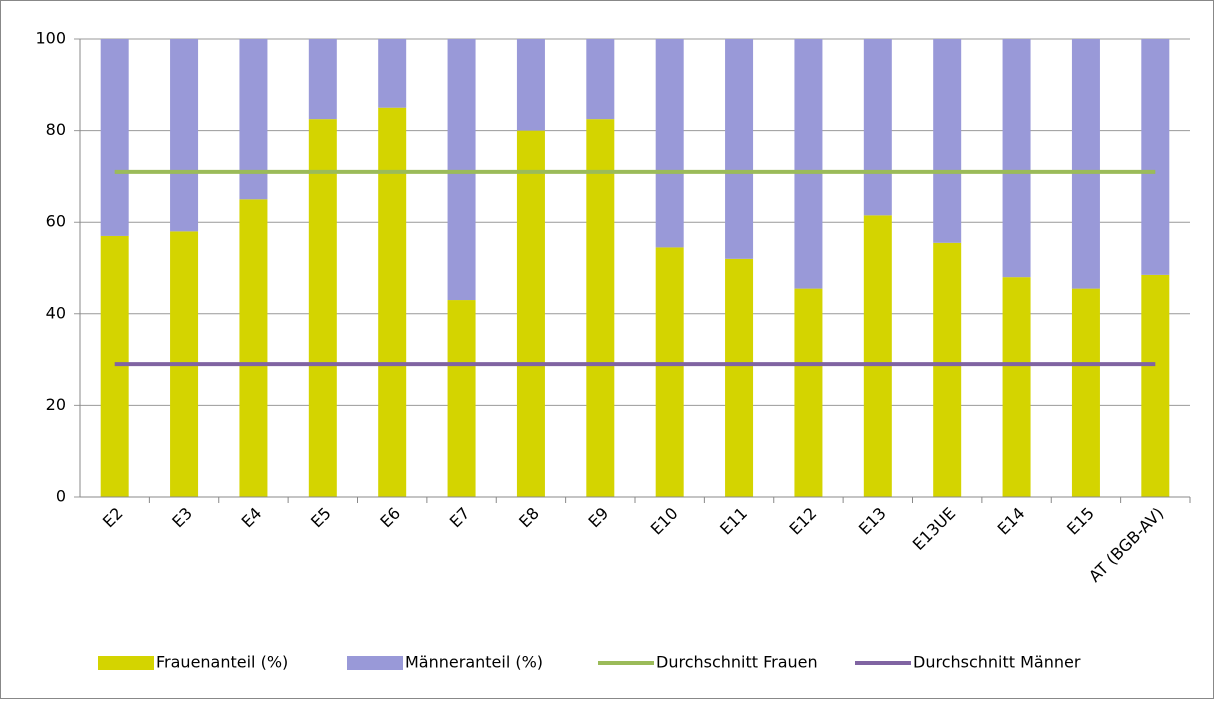 Image resolution: width=1215 pixels, height=704 pixels. I want to click on legend-label: Frauenanteil (%), so click(222, 662).